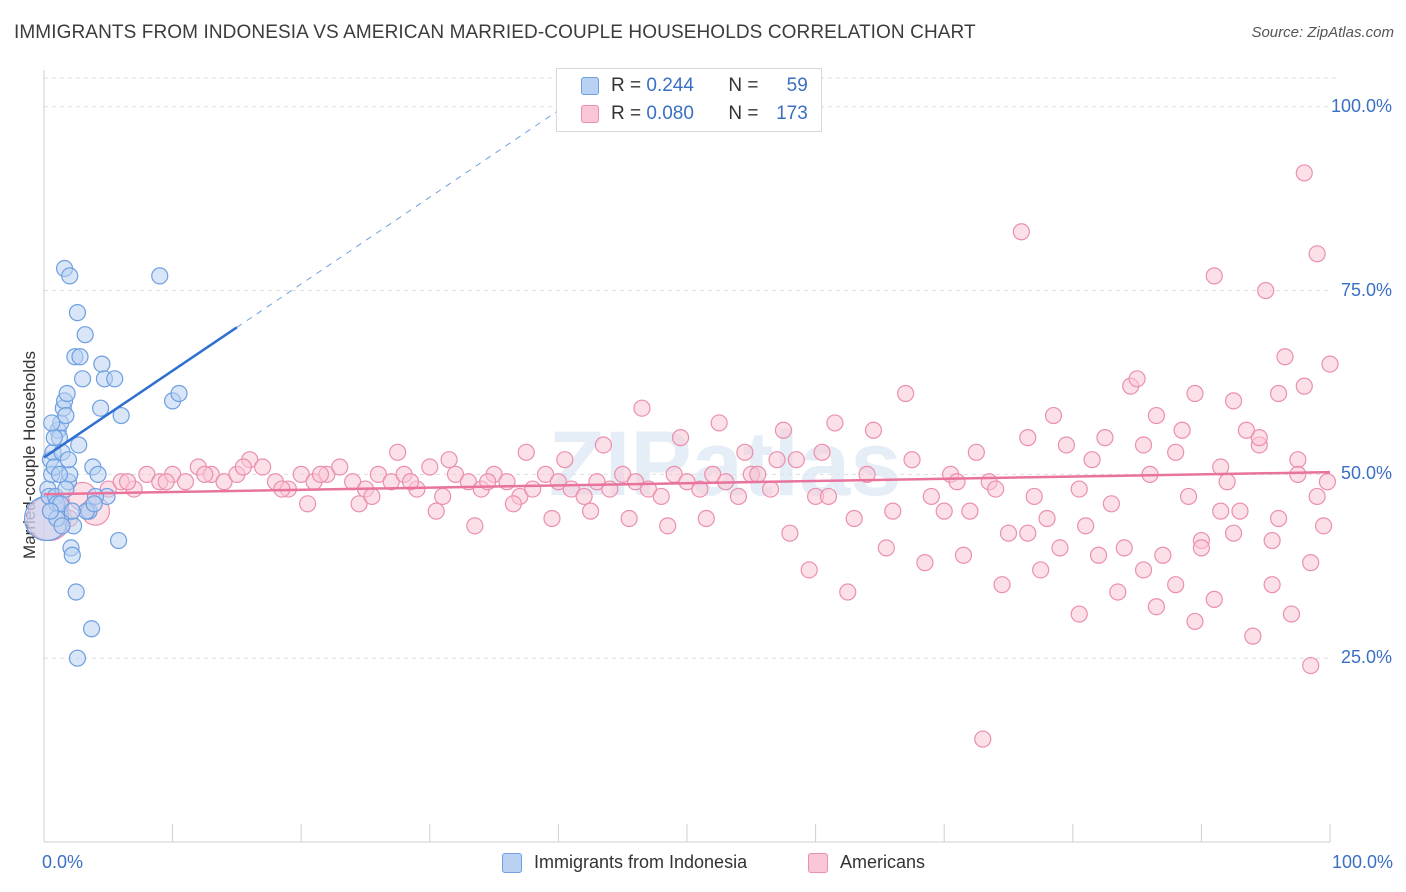 The width and height of the screenshot is (1406, 892). What do you see at coordinates (1366, 473) in the screenshot?
I see `y-tick-label: 50.0%` at bounding box center [1366, 473].